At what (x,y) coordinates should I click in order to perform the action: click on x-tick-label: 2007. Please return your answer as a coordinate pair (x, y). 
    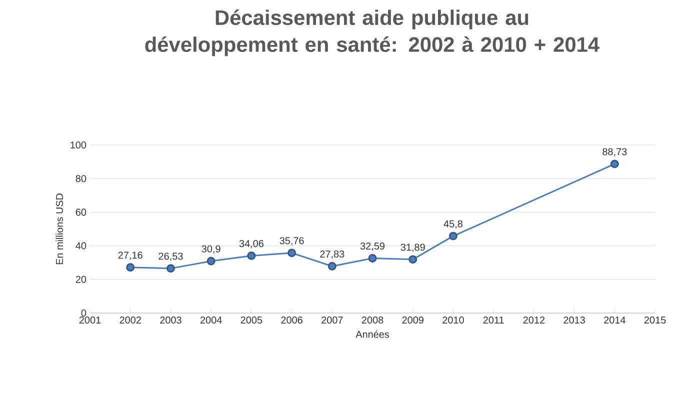
    Looking at the image, I should click on (332, 320).